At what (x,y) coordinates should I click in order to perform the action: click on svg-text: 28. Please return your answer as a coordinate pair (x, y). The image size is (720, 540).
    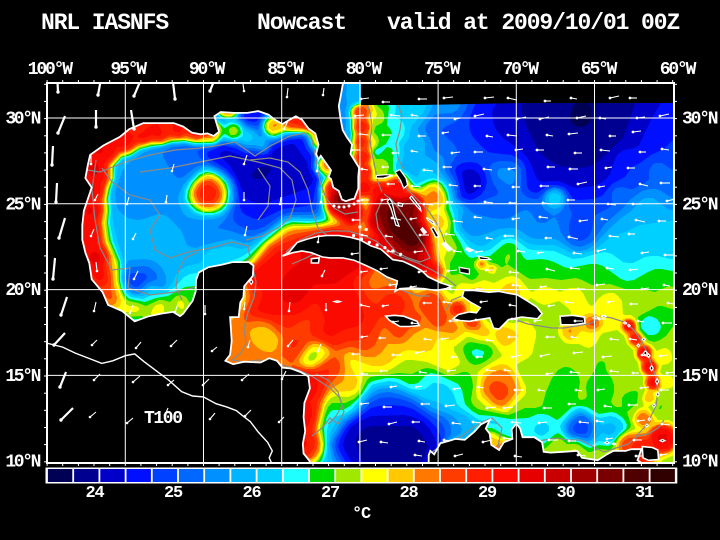
    Looking at the image, I should click on (408, 493).